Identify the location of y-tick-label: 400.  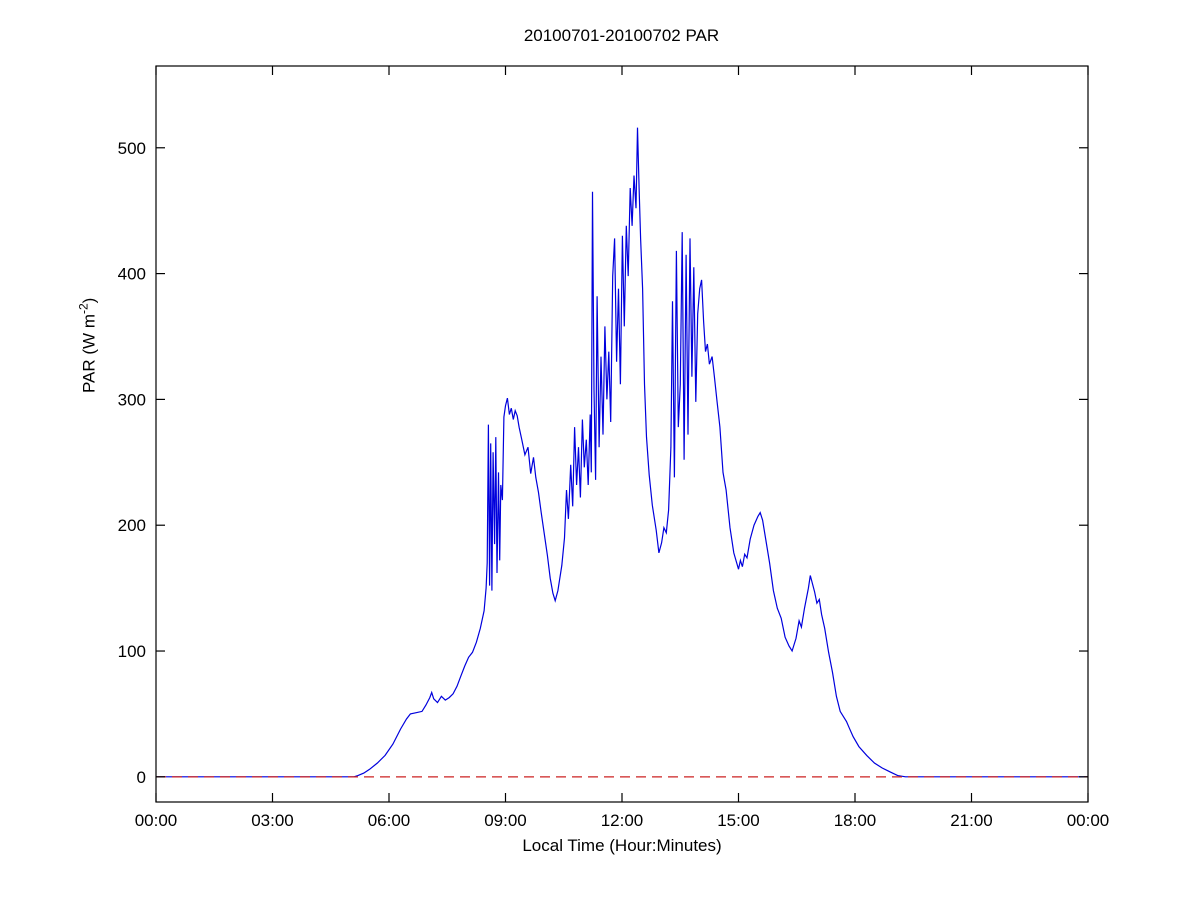
(132, 274).